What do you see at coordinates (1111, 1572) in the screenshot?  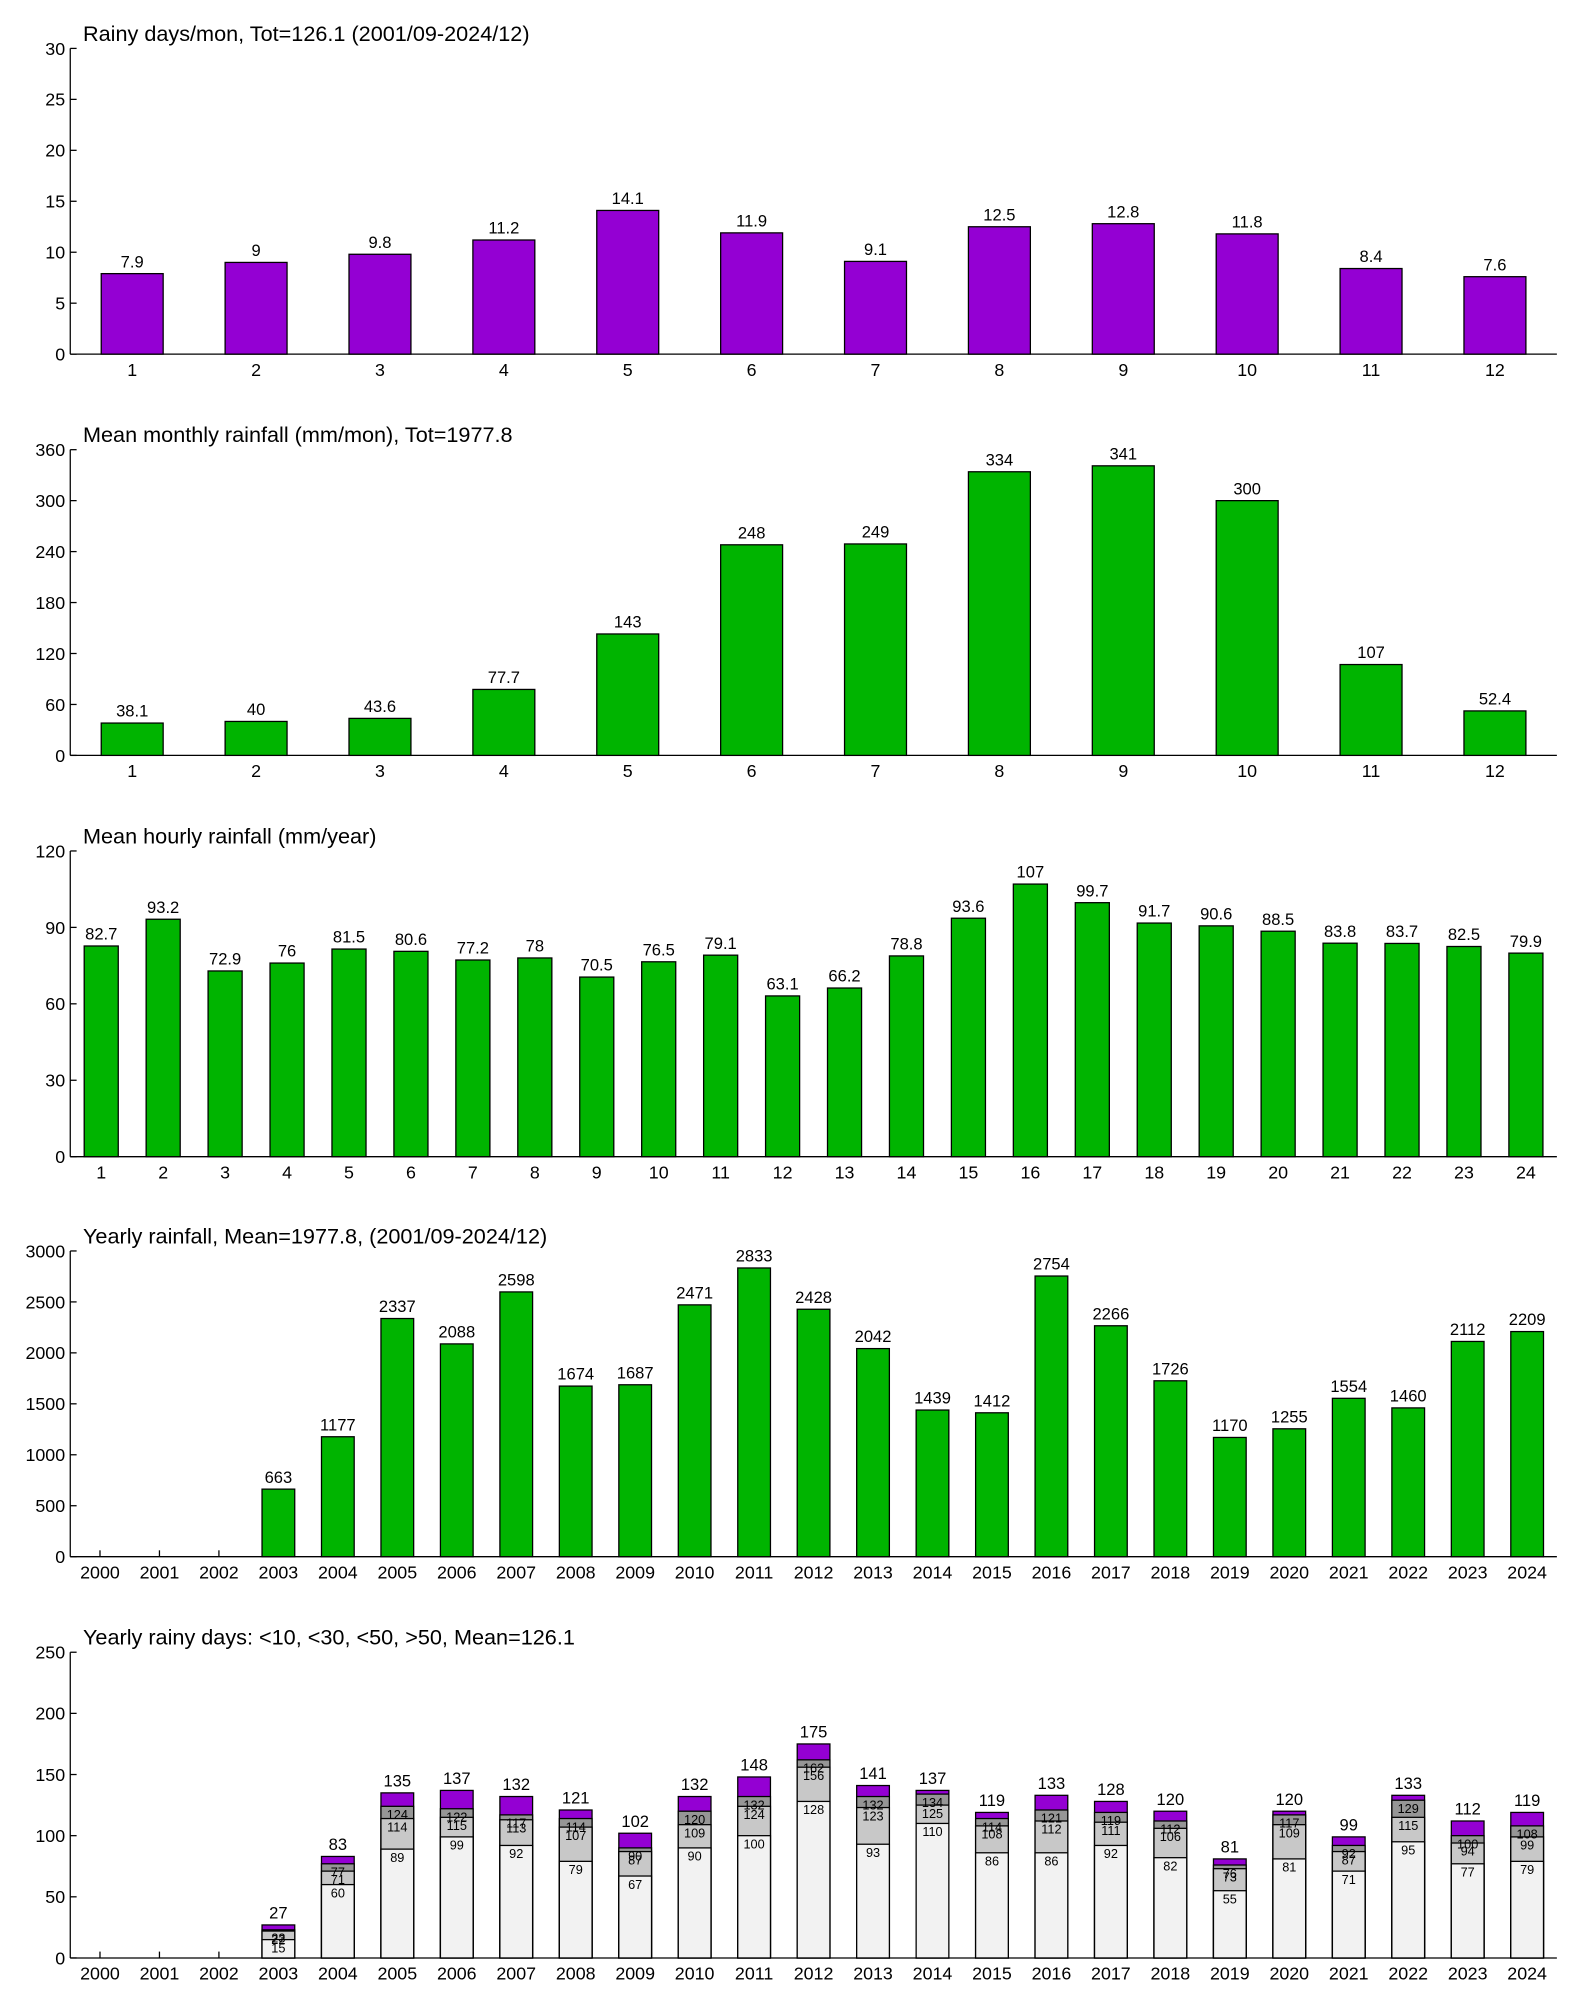 I see `x-tick-label: 2017` at bounding box center [1111, 1572].